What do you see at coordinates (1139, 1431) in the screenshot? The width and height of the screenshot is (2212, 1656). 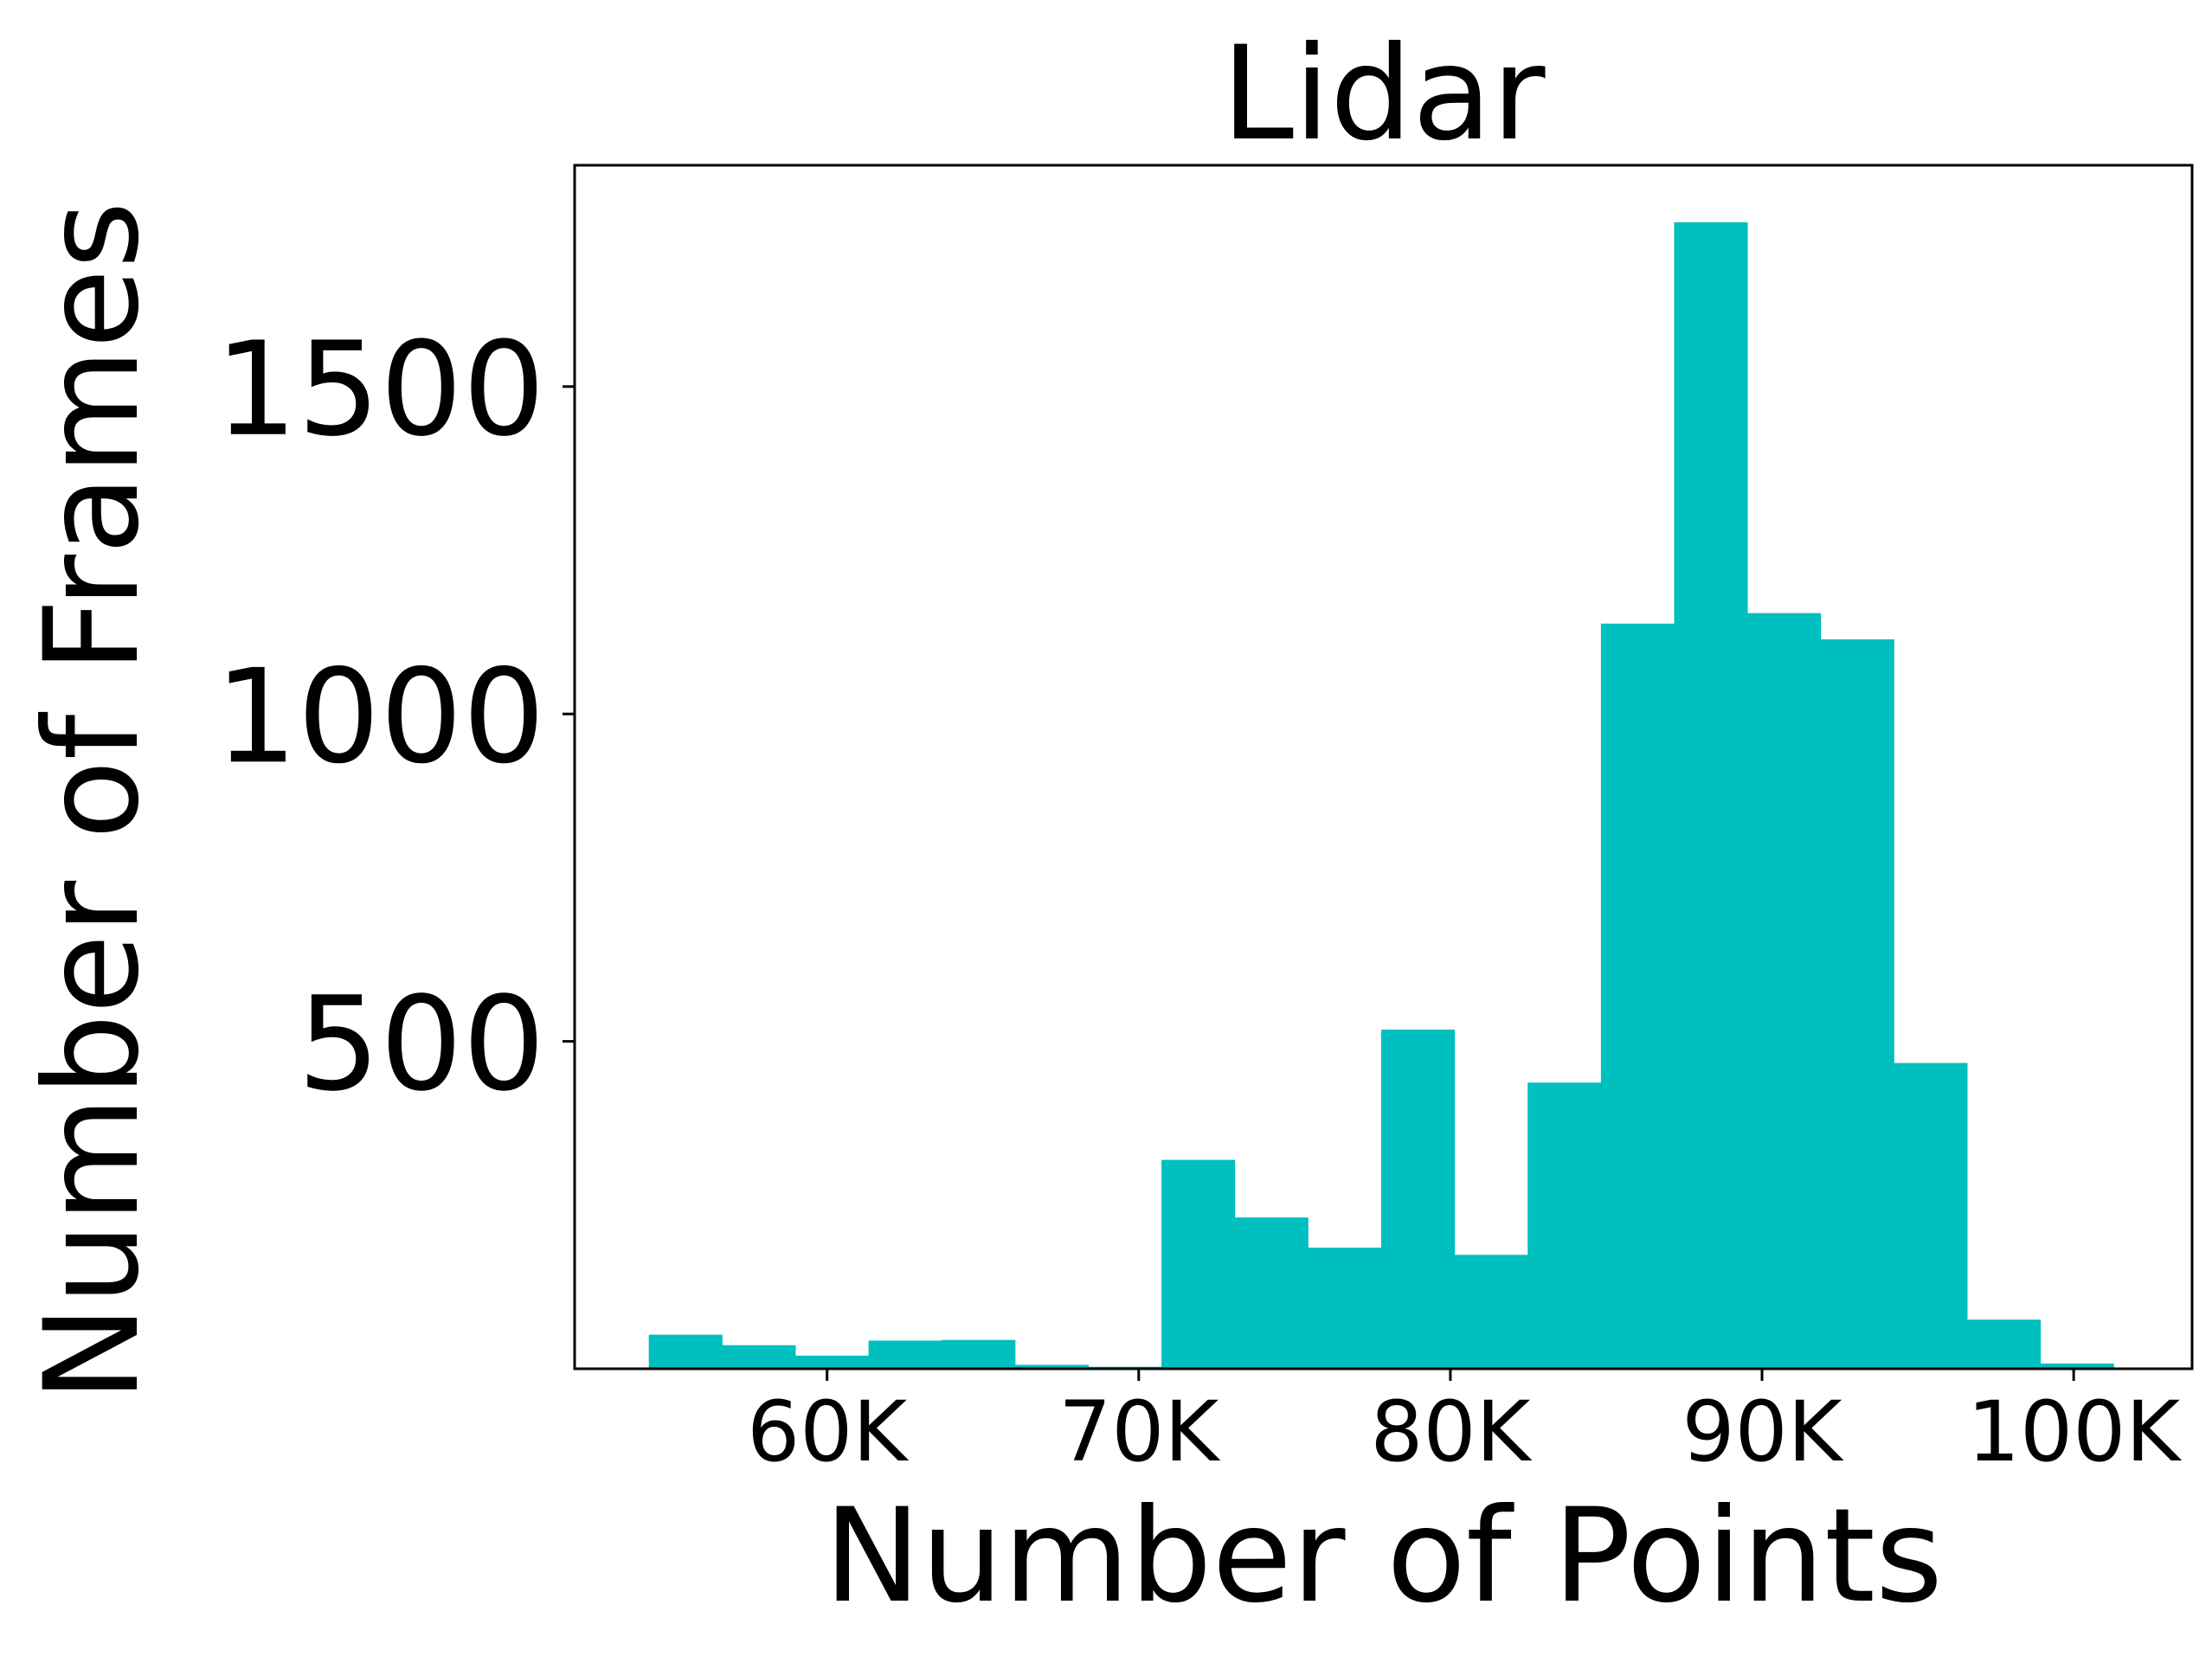 I see `x-tick-label-1: 70K` at bounding box center [1139, 1431].